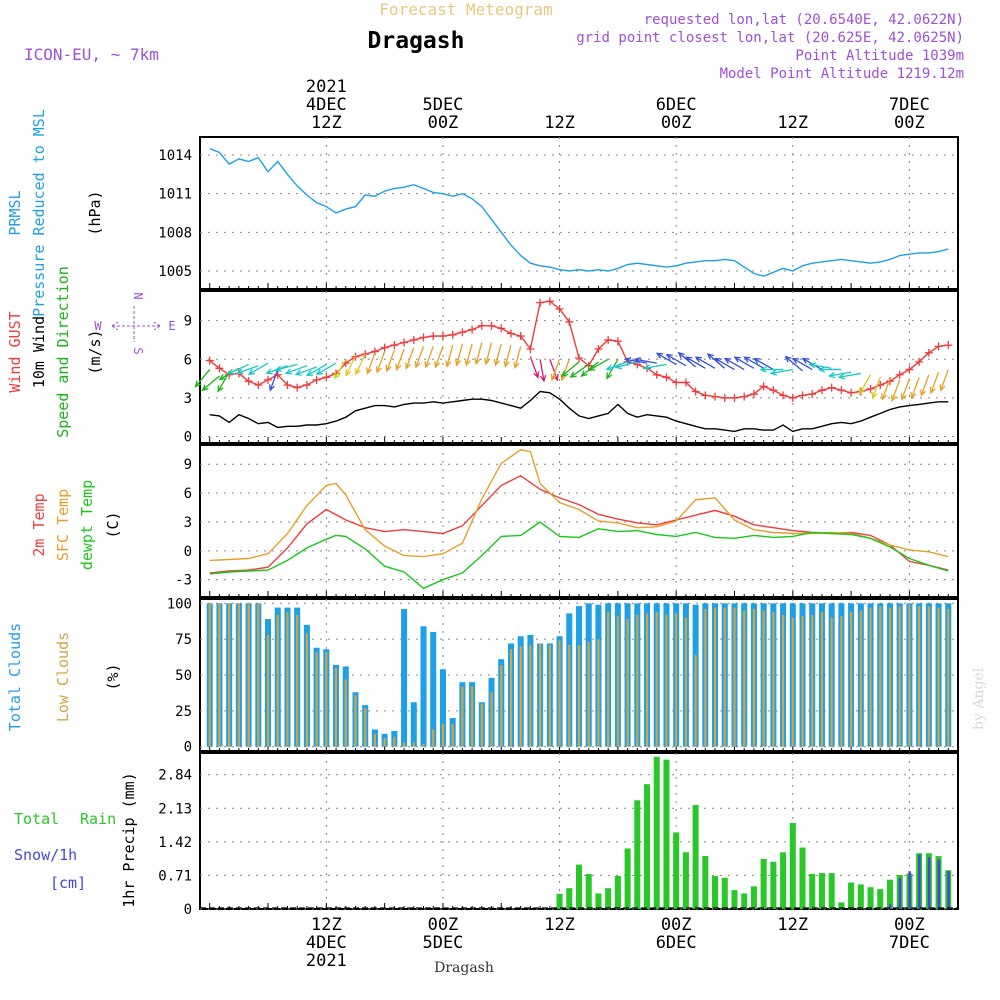  Describe the element at coordinates (175, 843) in the screenshot. I see `precip-ytick-label: 1.42` at that location.